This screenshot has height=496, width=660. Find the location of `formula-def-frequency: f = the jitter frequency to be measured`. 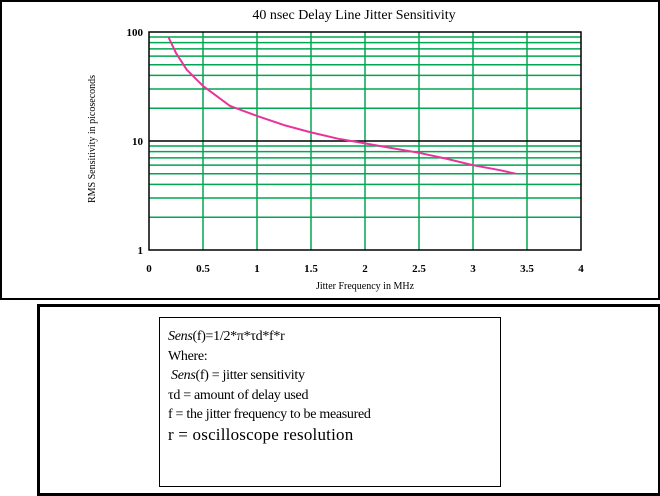

formula-def-frequency: f = the jitter frequency to be measured is located at coordinates (269, 414).